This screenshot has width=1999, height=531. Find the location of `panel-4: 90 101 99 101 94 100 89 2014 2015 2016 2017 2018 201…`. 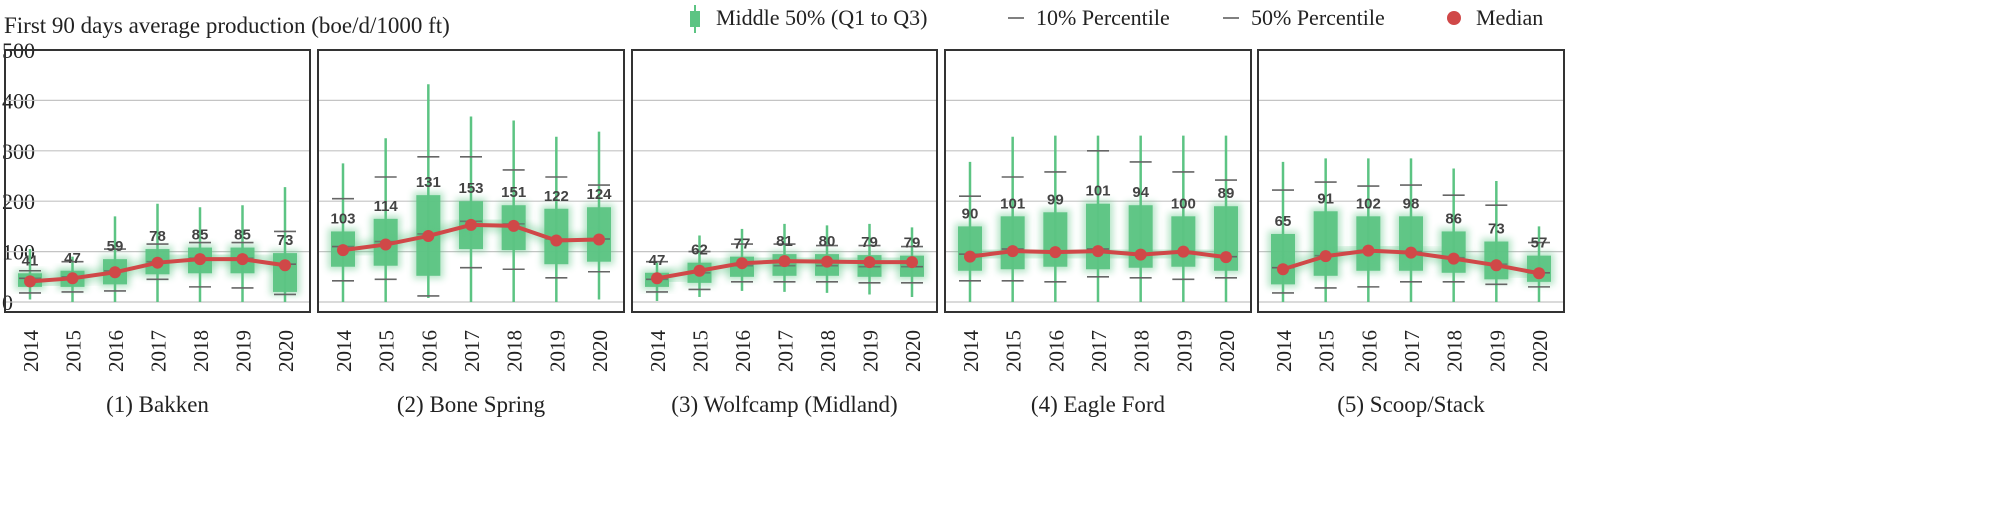

panel-4: 90 101 99 101 94 100 89 2014 2015 2016 2017 2018 201… is located at coordinates (1098, 233).